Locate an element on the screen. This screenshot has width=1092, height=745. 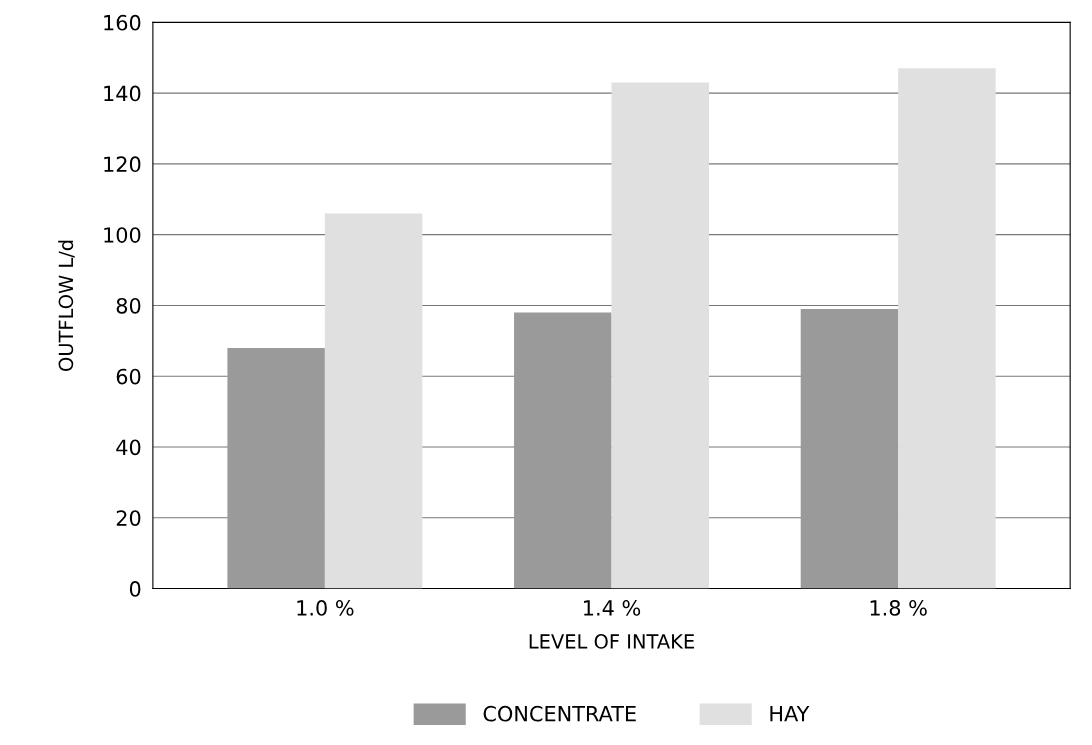
y-tick-label: 120 is located at coordinates (122, 164).